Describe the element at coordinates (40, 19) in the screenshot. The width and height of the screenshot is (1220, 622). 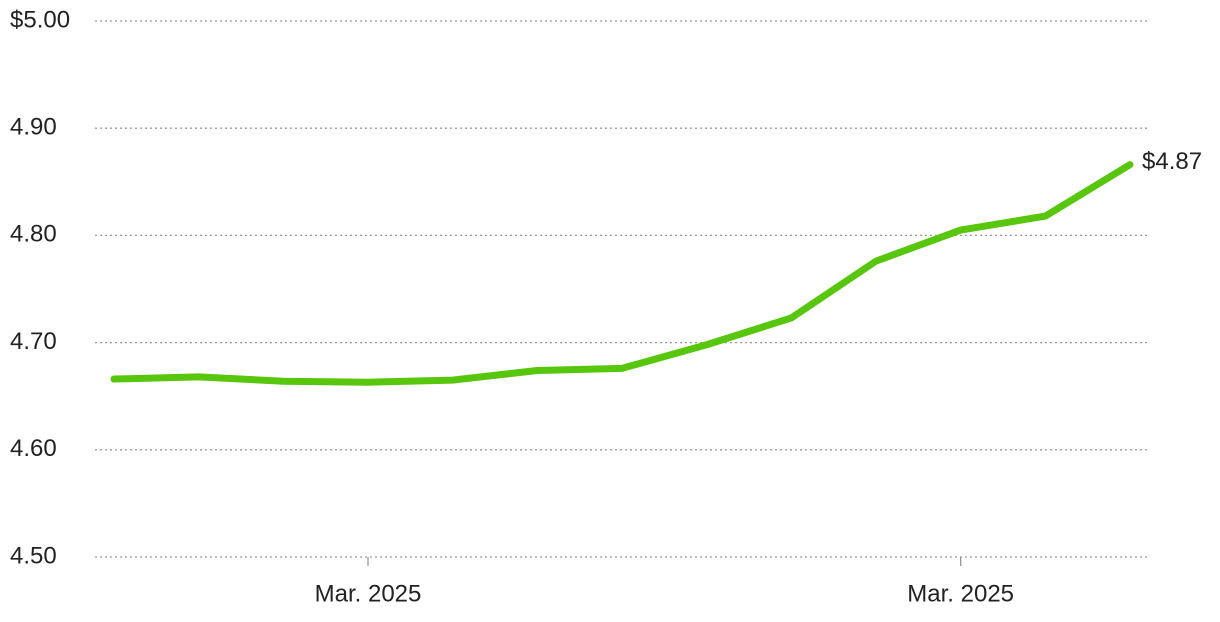
I see `y-tick-label: $5.00` at that location.